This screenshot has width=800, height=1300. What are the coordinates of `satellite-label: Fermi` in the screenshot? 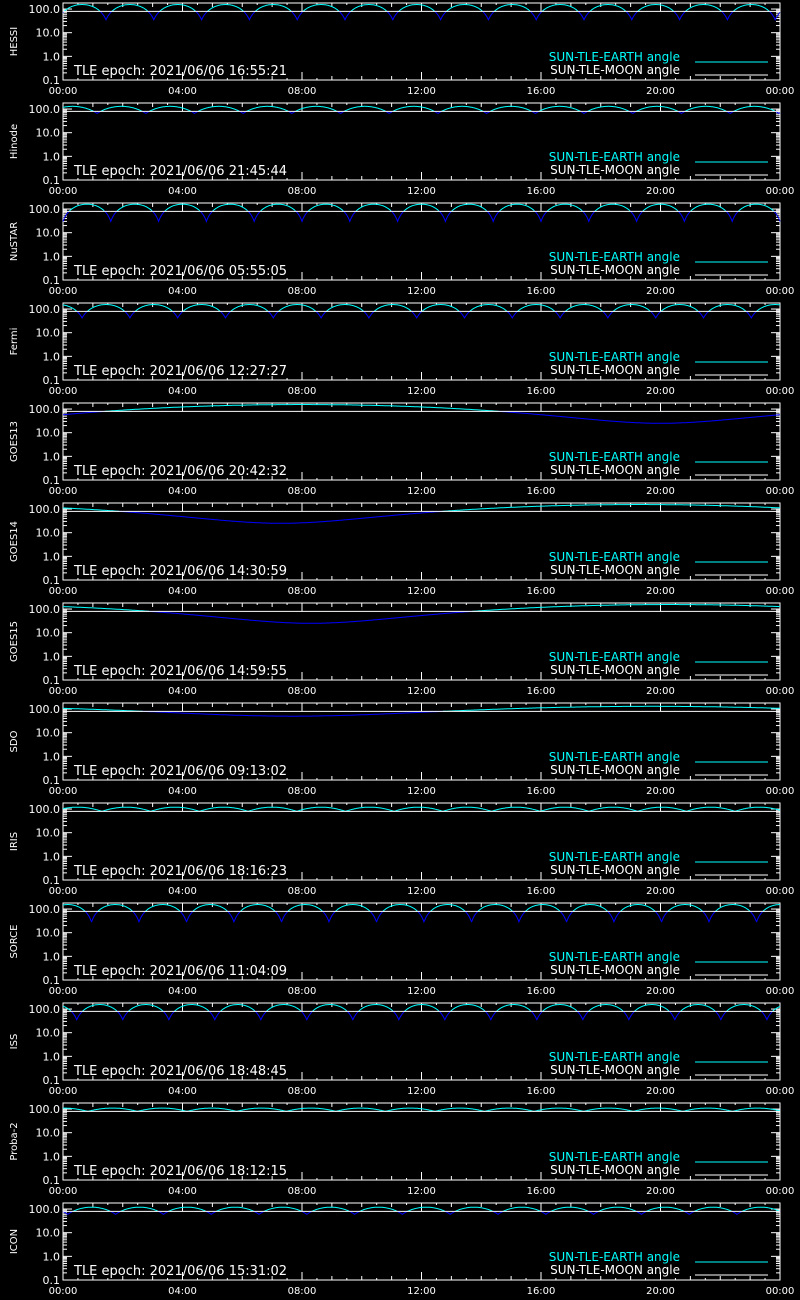 It's located at (14, 342).